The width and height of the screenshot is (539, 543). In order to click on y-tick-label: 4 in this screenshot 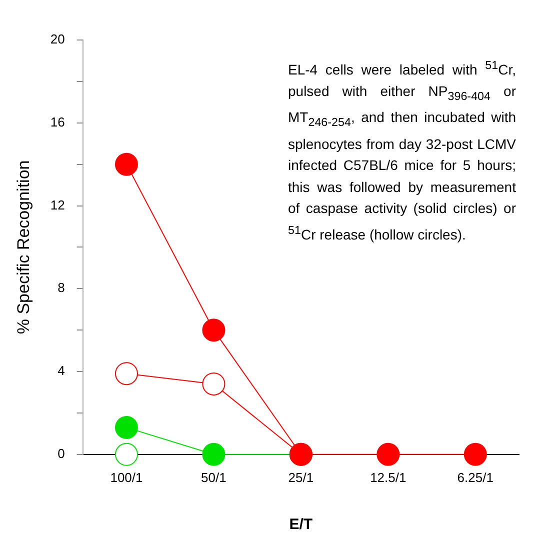, I will do `click(61, 370)`.